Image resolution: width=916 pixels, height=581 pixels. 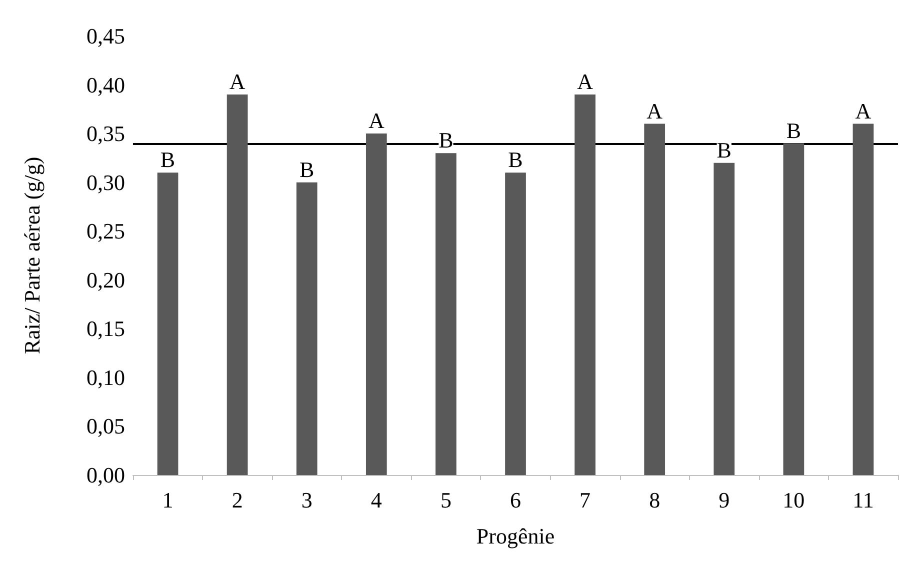 What do you see at coordinates (168, 500) in the screenshot?
I see `x-tick-label: 1` at bounding box center [168, 500].